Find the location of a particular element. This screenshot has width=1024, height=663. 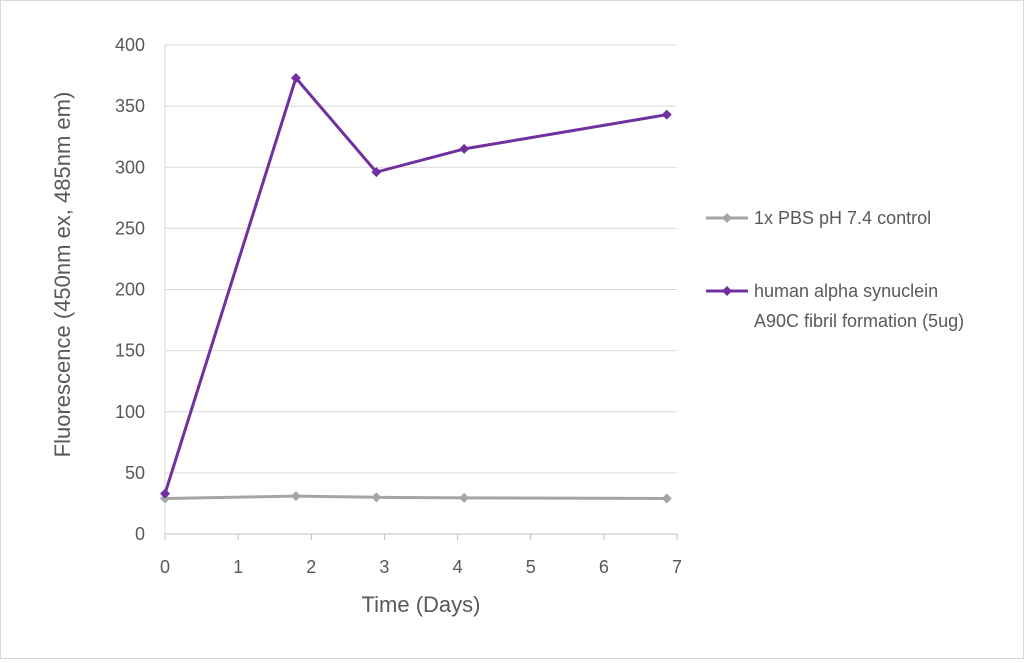

x-tick-label: 4 is located at coordinates (458, 567).